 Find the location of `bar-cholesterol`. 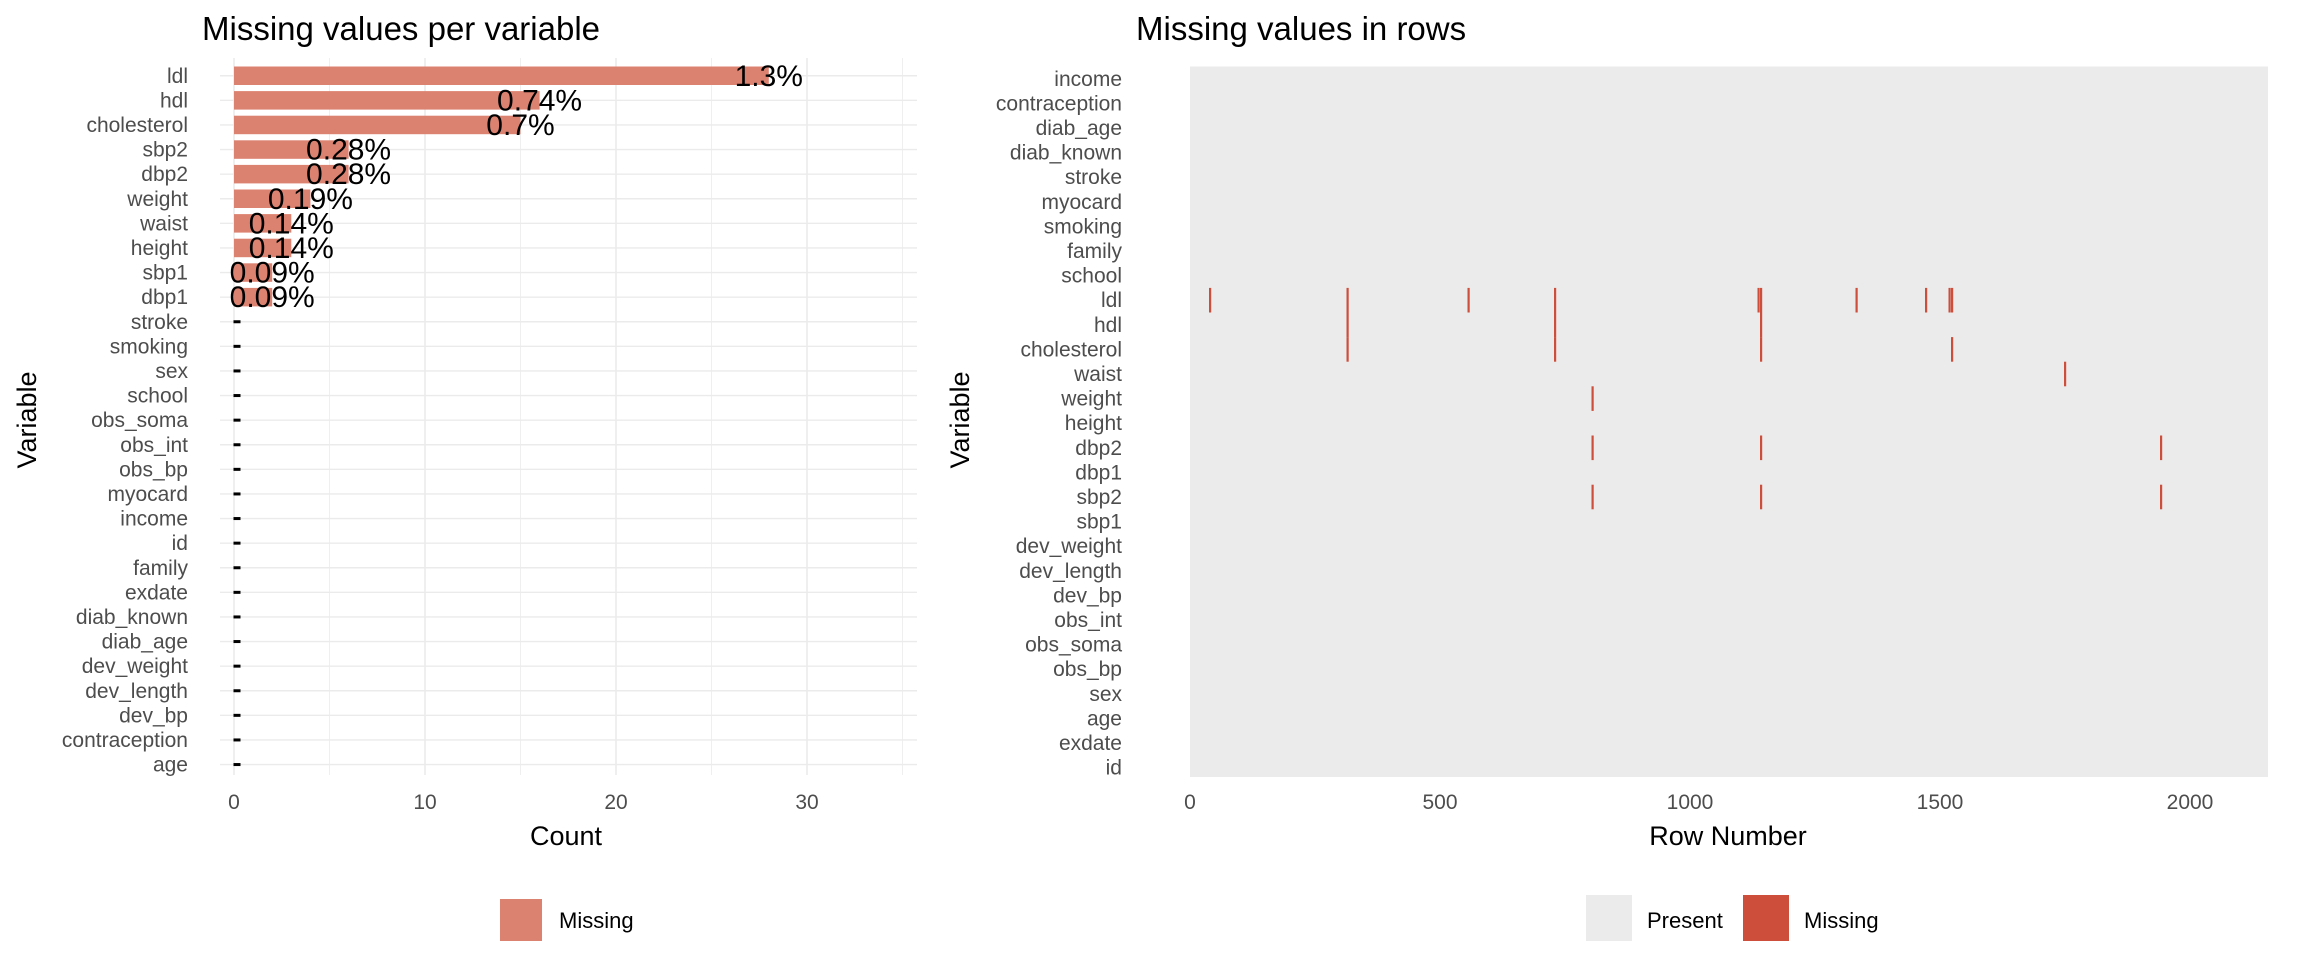

bar-cholesterol is located at coordinates (377, 125).